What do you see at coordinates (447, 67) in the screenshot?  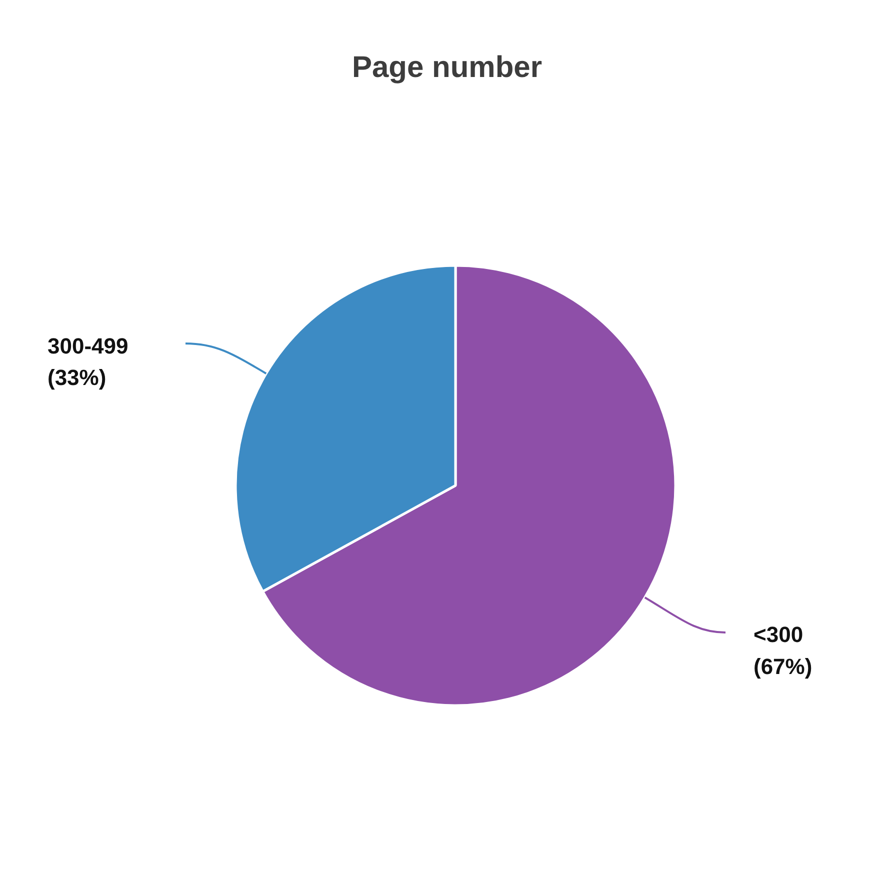 I see `chart-title: Page number` at bounding box center [447, 67].